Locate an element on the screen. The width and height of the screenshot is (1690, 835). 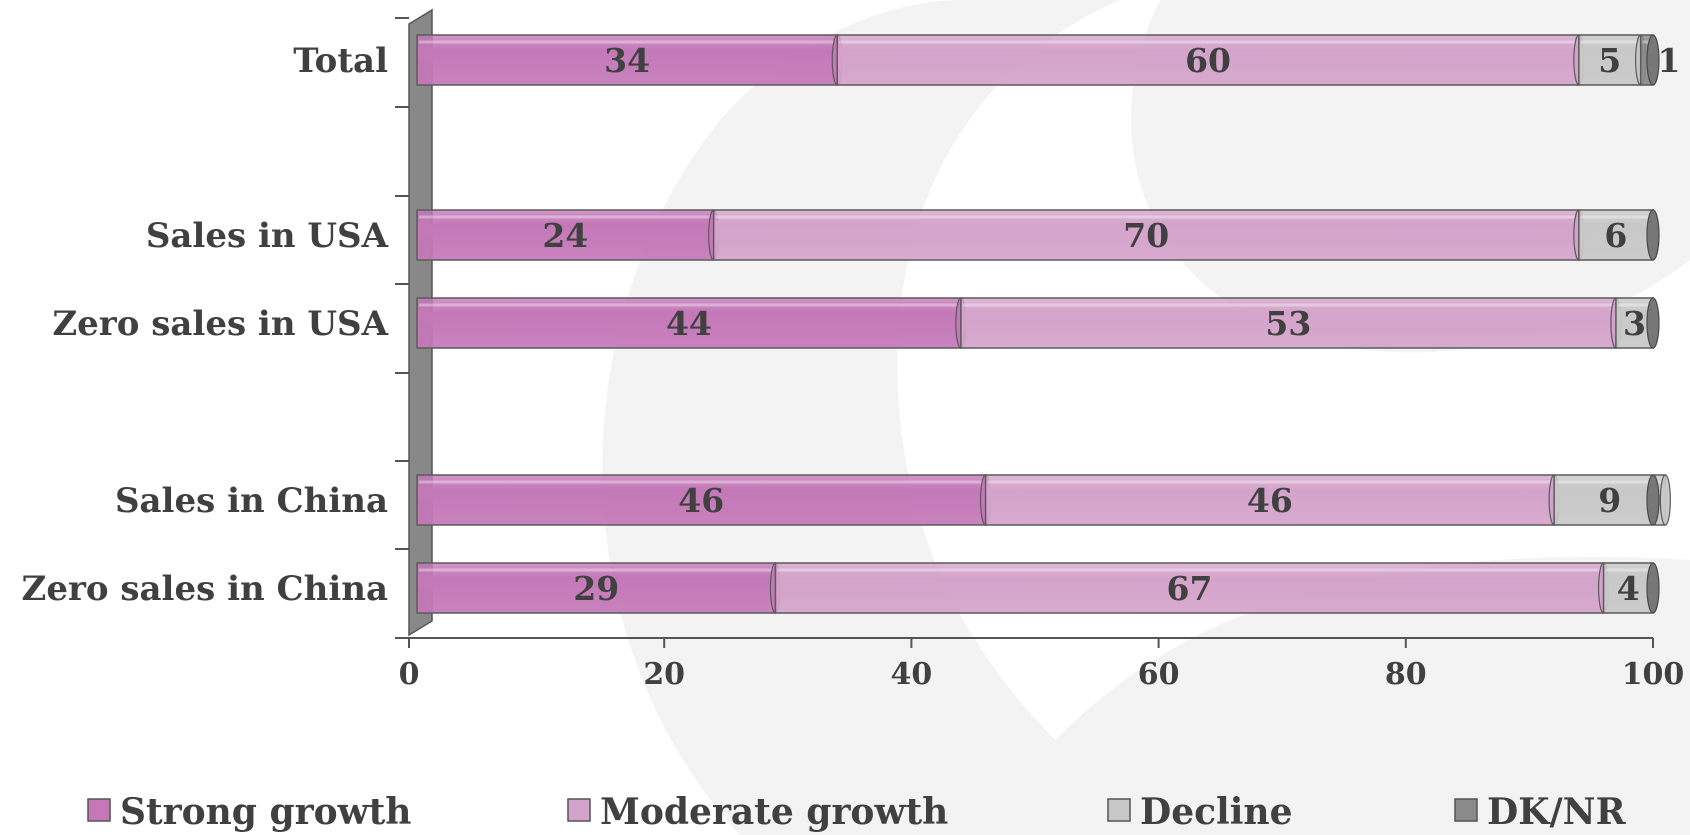
legend: Strong growth Moderate growth Decline DK/NR is located at coordinates (857, 812).